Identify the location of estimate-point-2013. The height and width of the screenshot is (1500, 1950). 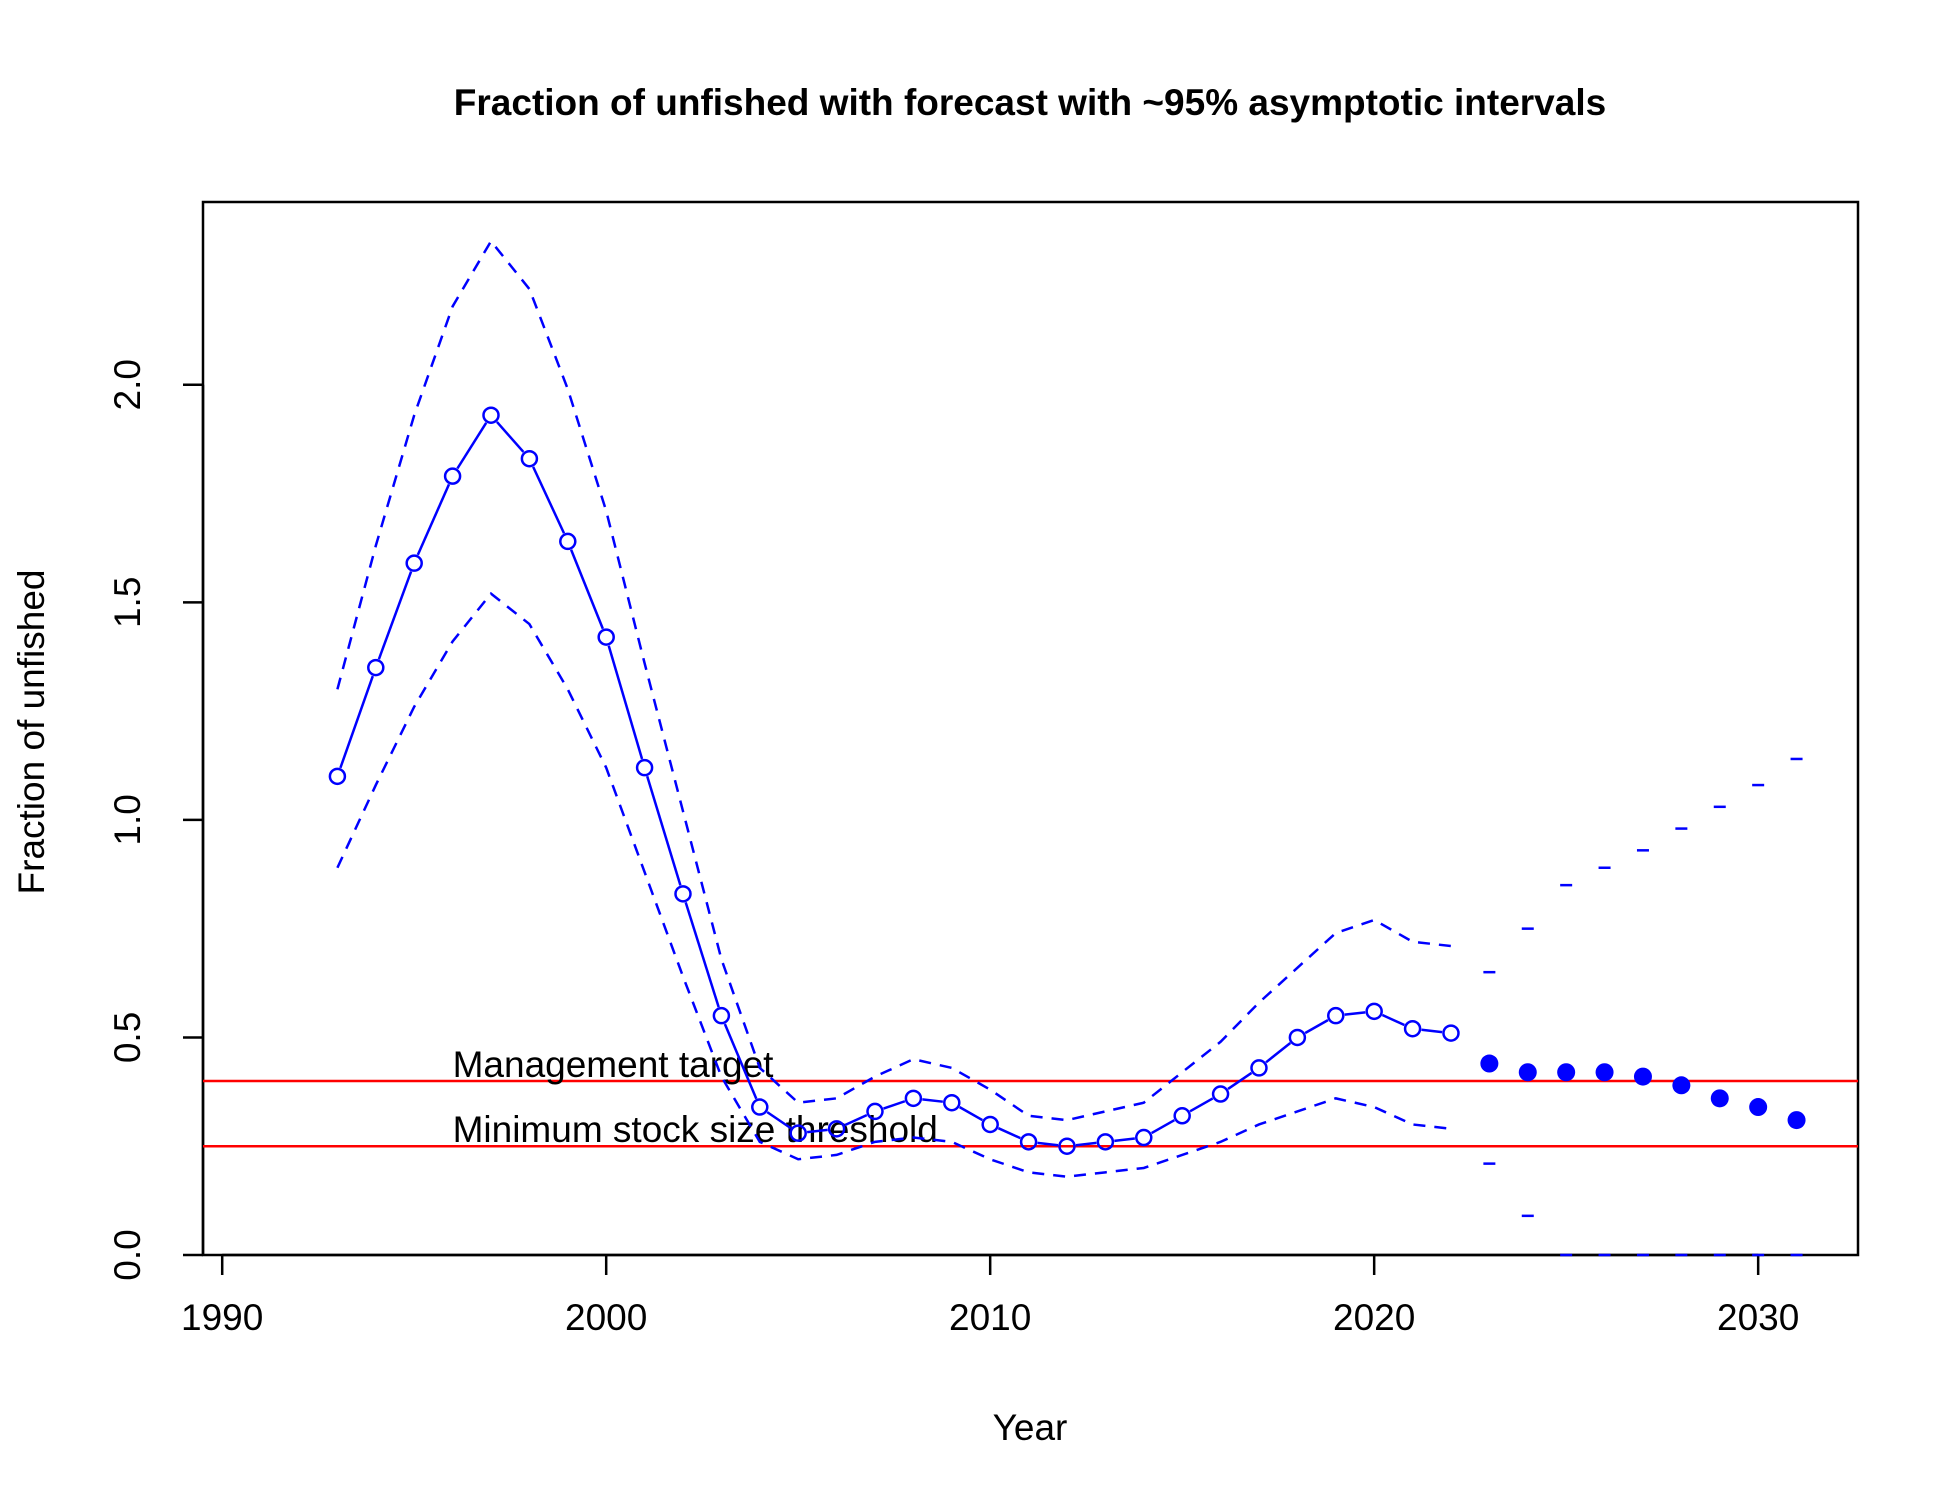
(1105, 1142).